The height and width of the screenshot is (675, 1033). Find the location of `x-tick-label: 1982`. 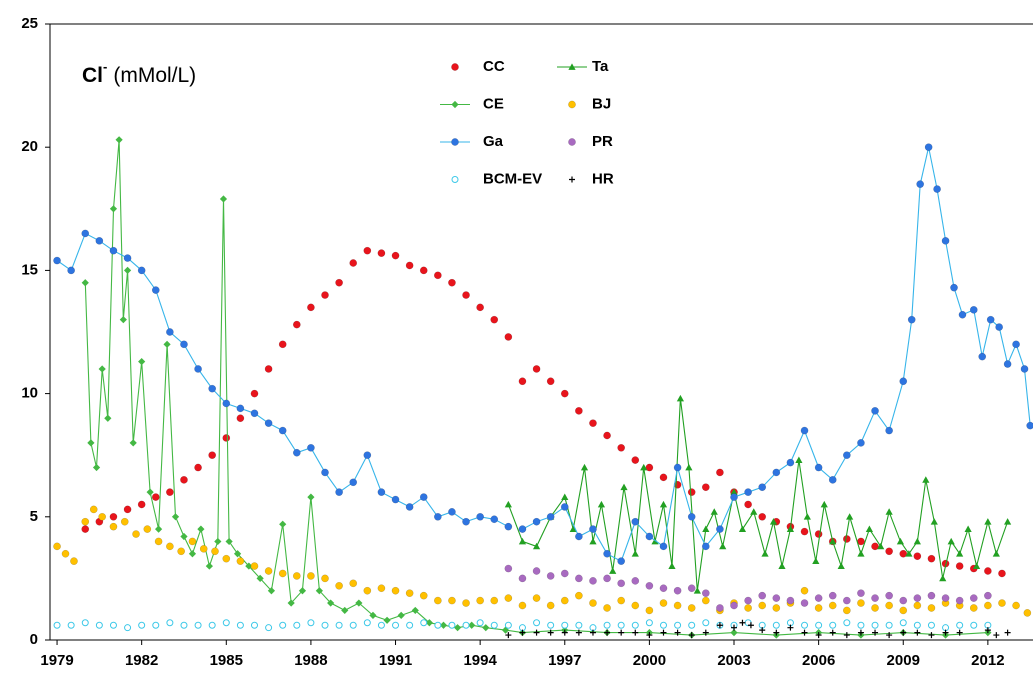

x-tick-label: 1982 is located at coordinates (141, 660).